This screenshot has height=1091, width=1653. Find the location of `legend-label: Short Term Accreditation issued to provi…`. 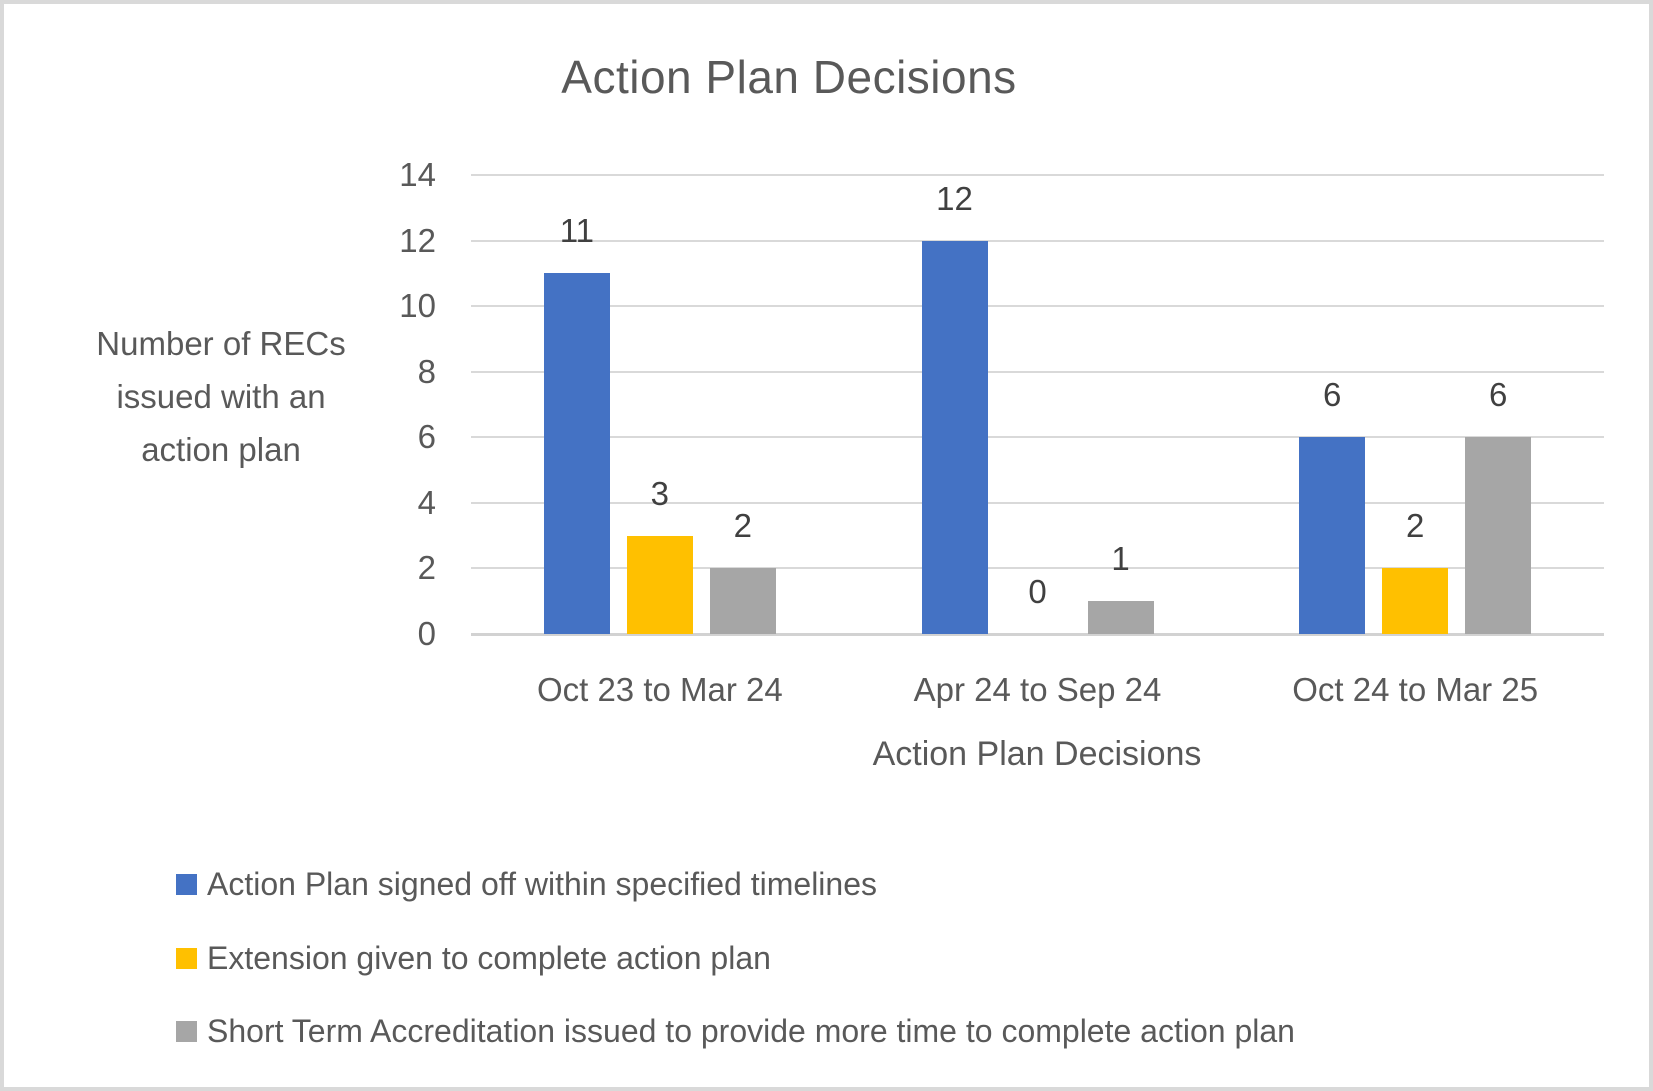

legend-label: Short Term Accreditation issued to provi… is located at coordinates (751, 1030).